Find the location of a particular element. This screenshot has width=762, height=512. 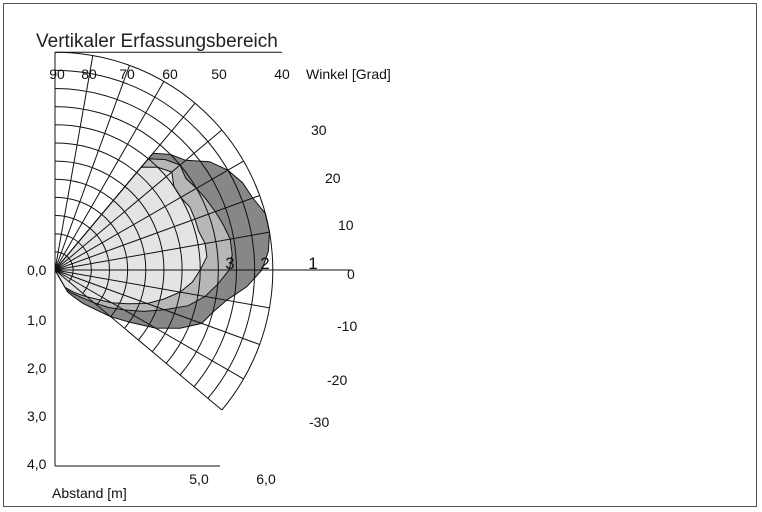

distance-tick-label: 4,0 is located at coordinates (37, 464).